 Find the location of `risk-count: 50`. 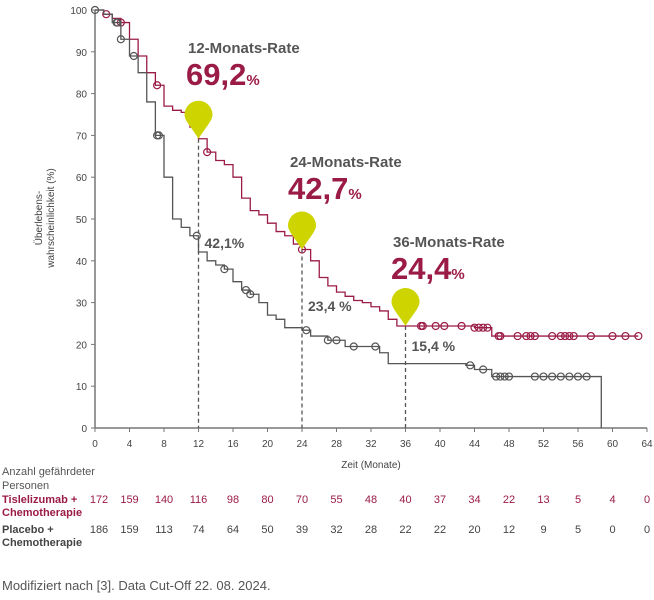

risk-count: 50 is located at coordinates (267, 530).